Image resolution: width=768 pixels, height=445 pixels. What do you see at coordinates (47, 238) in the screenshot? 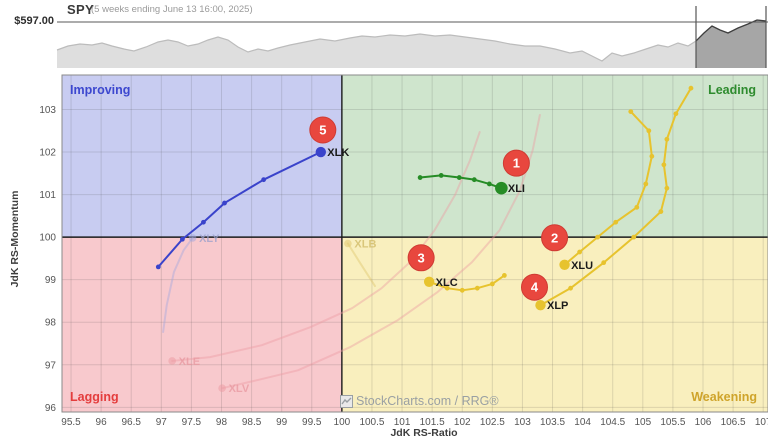
I see `y-tick-label: 100` at bounding box center [47, 238].